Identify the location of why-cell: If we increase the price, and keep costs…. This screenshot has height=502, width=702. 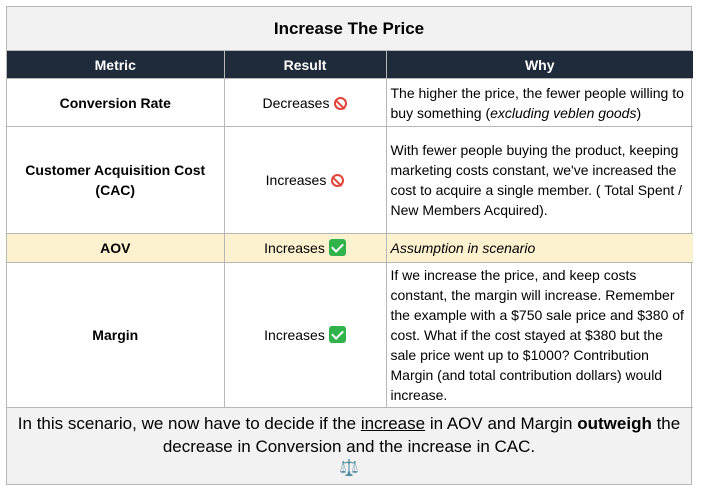
(539, 335).